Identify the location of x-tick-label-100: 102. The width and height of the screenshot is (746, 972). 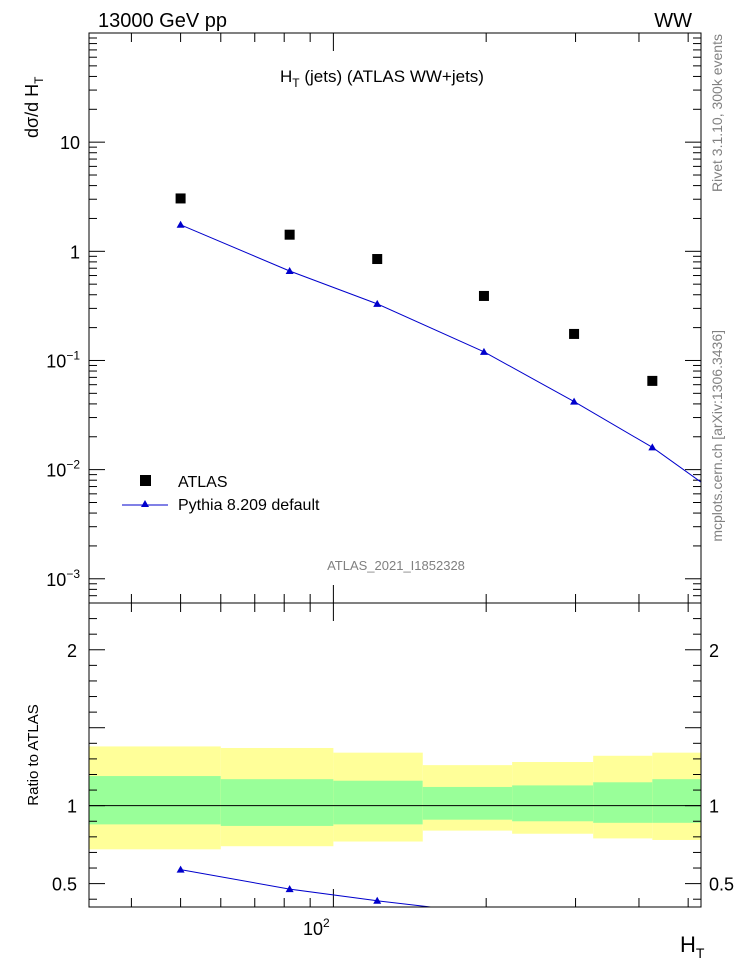
(316, 927).